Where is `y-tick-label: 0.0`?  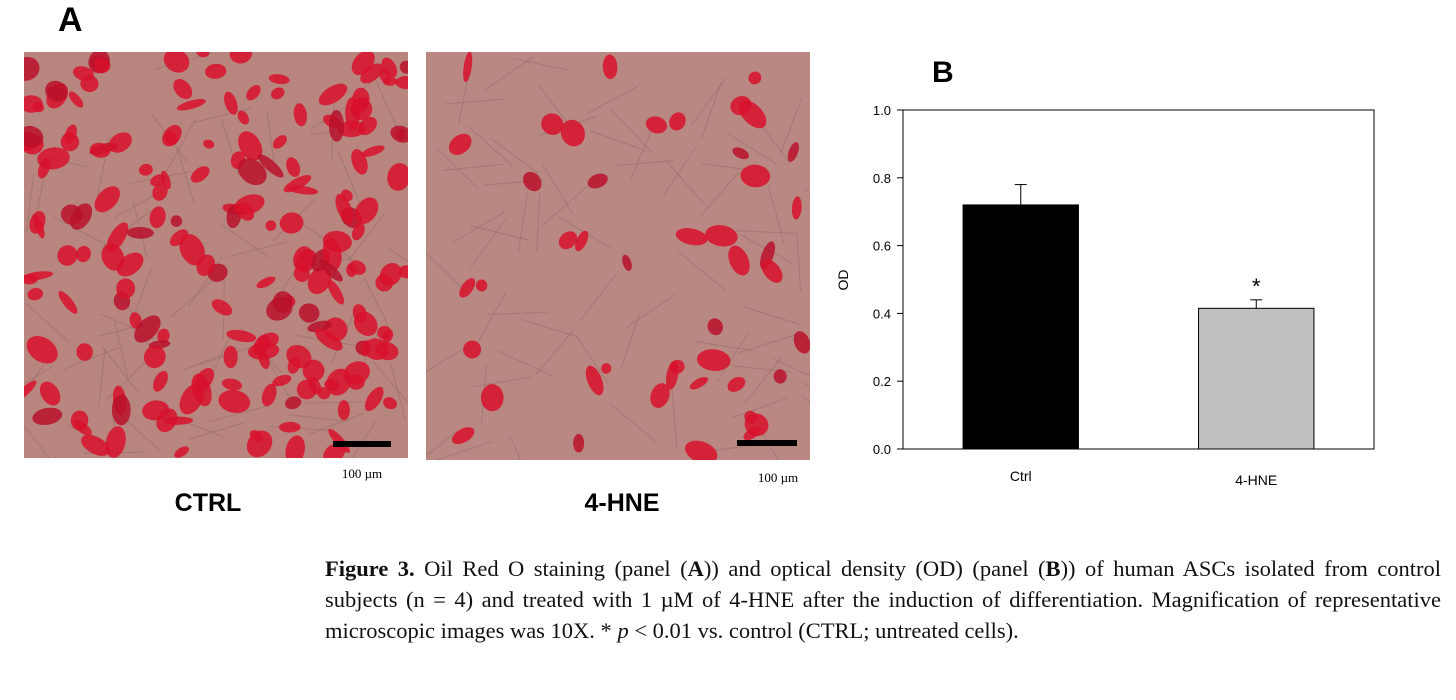
y-tick-label: 0.0 is located at coordinates (882, 449).